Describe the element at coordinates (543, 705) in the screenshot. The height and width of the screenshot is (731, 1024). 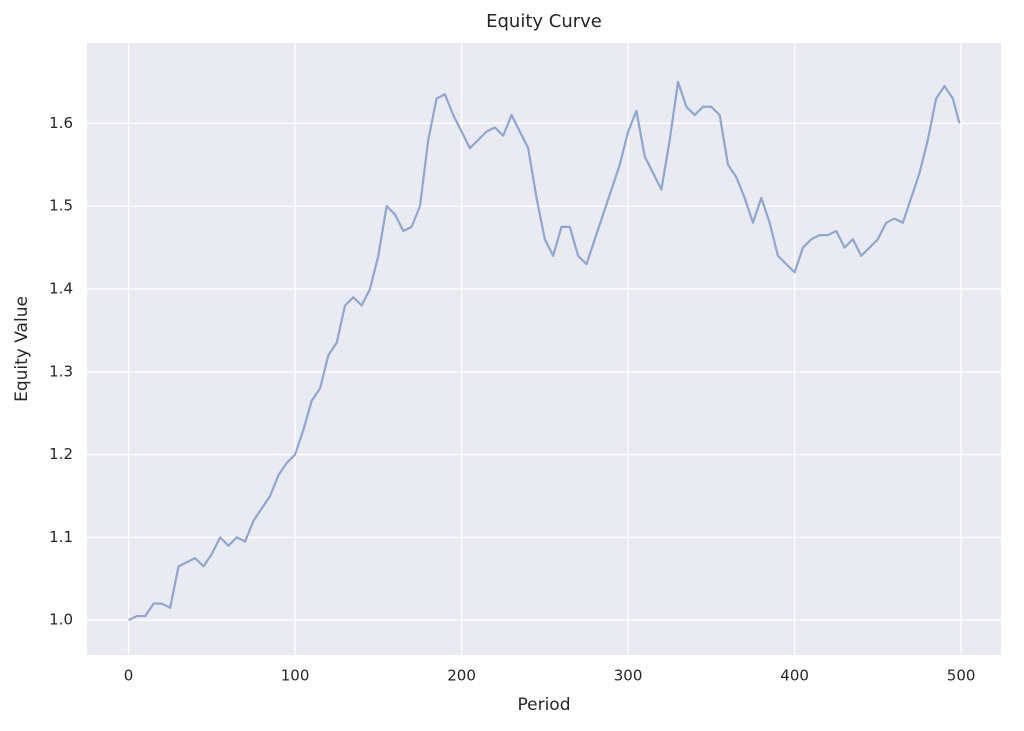
I see `x-axis-label: Period` at that location.